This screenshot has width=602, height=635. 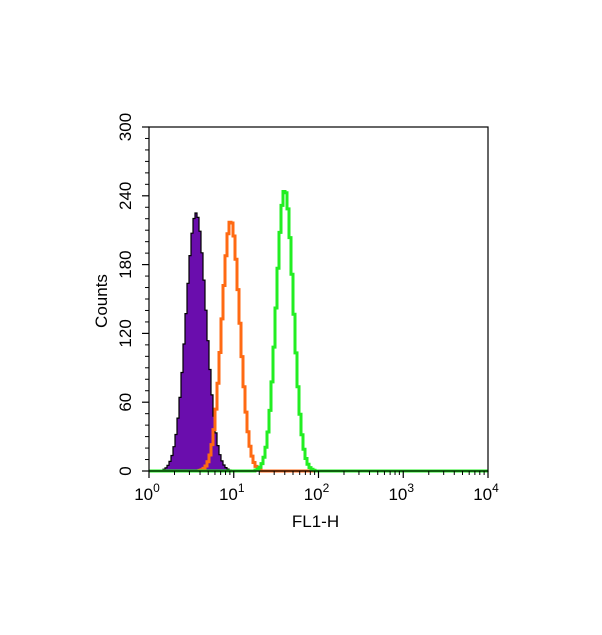 I want to click on y-tick-label: 240, so click(x=125, y=196).